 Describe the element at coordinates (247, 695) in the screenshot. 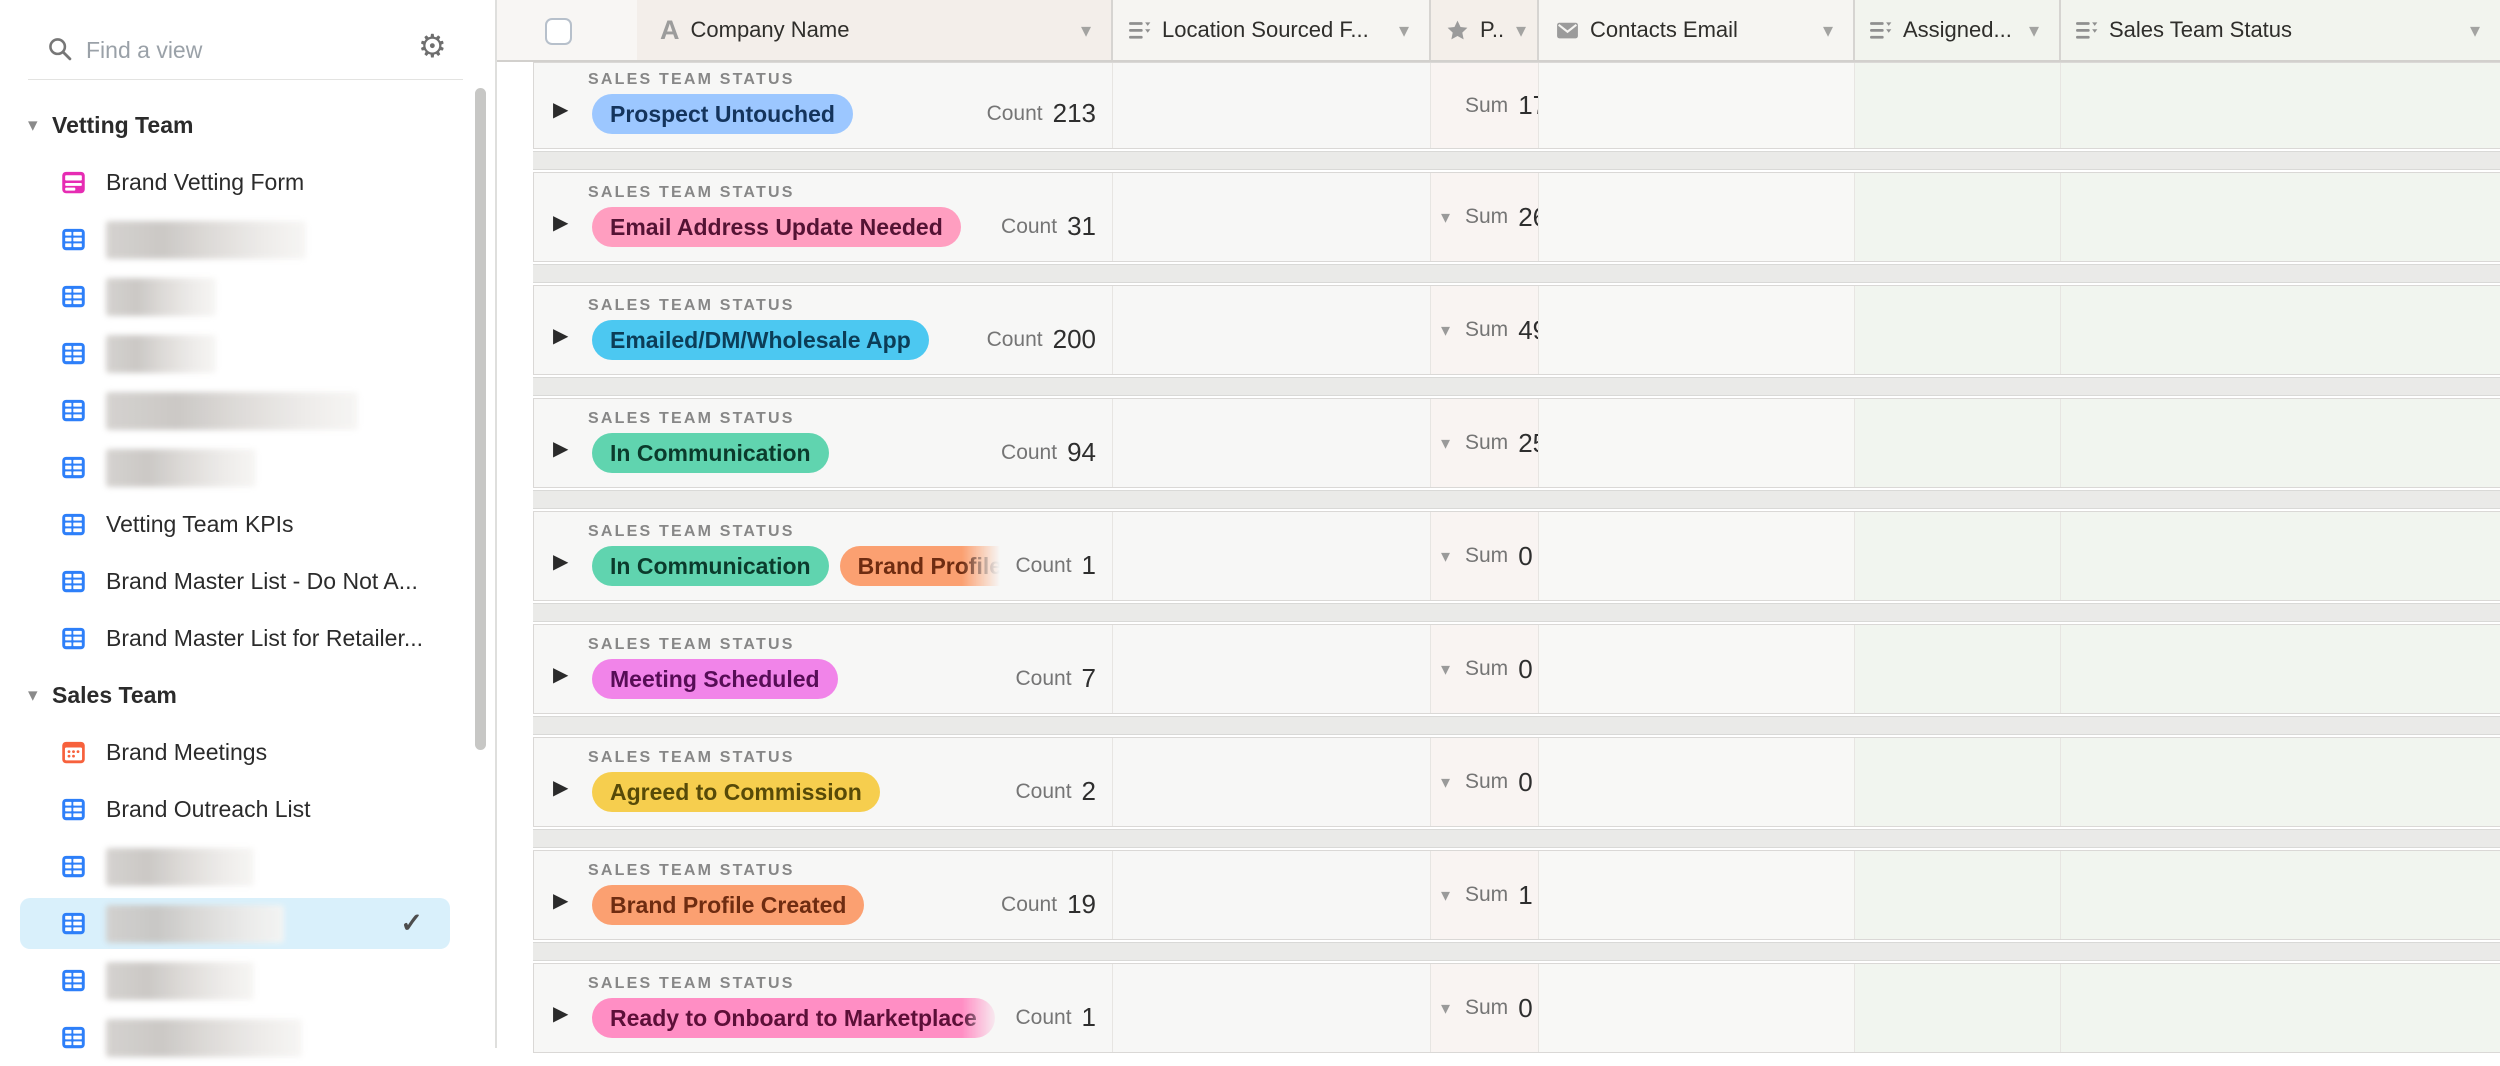

I see `section-sales-team: ▾ Sales Team` at that location.